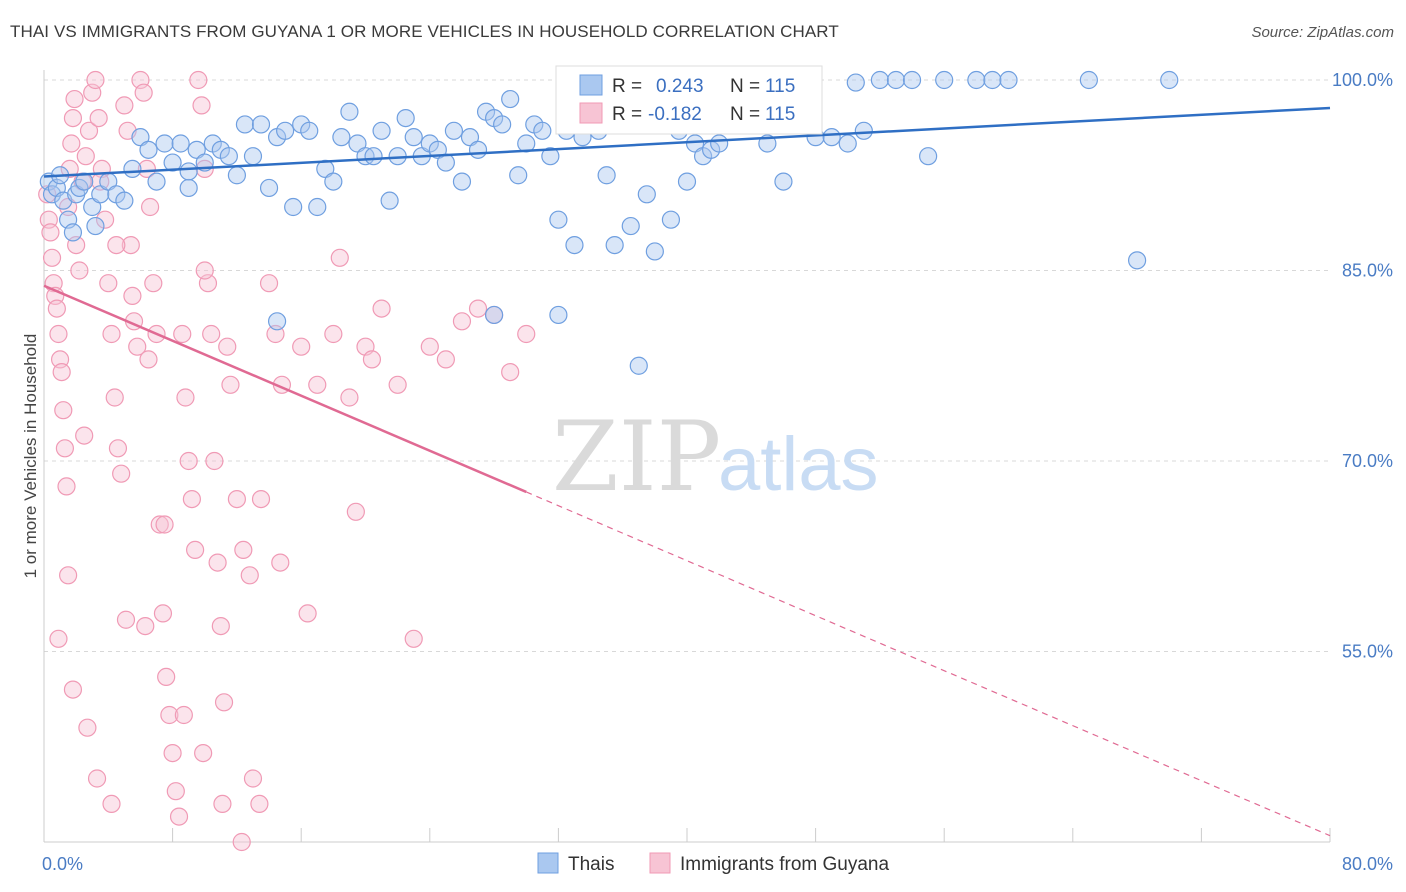 Image resolution: width=1406 pixels, height=892 pixels. I want to click on y-axis-label: 1 or more Vehicles in Household, so click(30, 456).